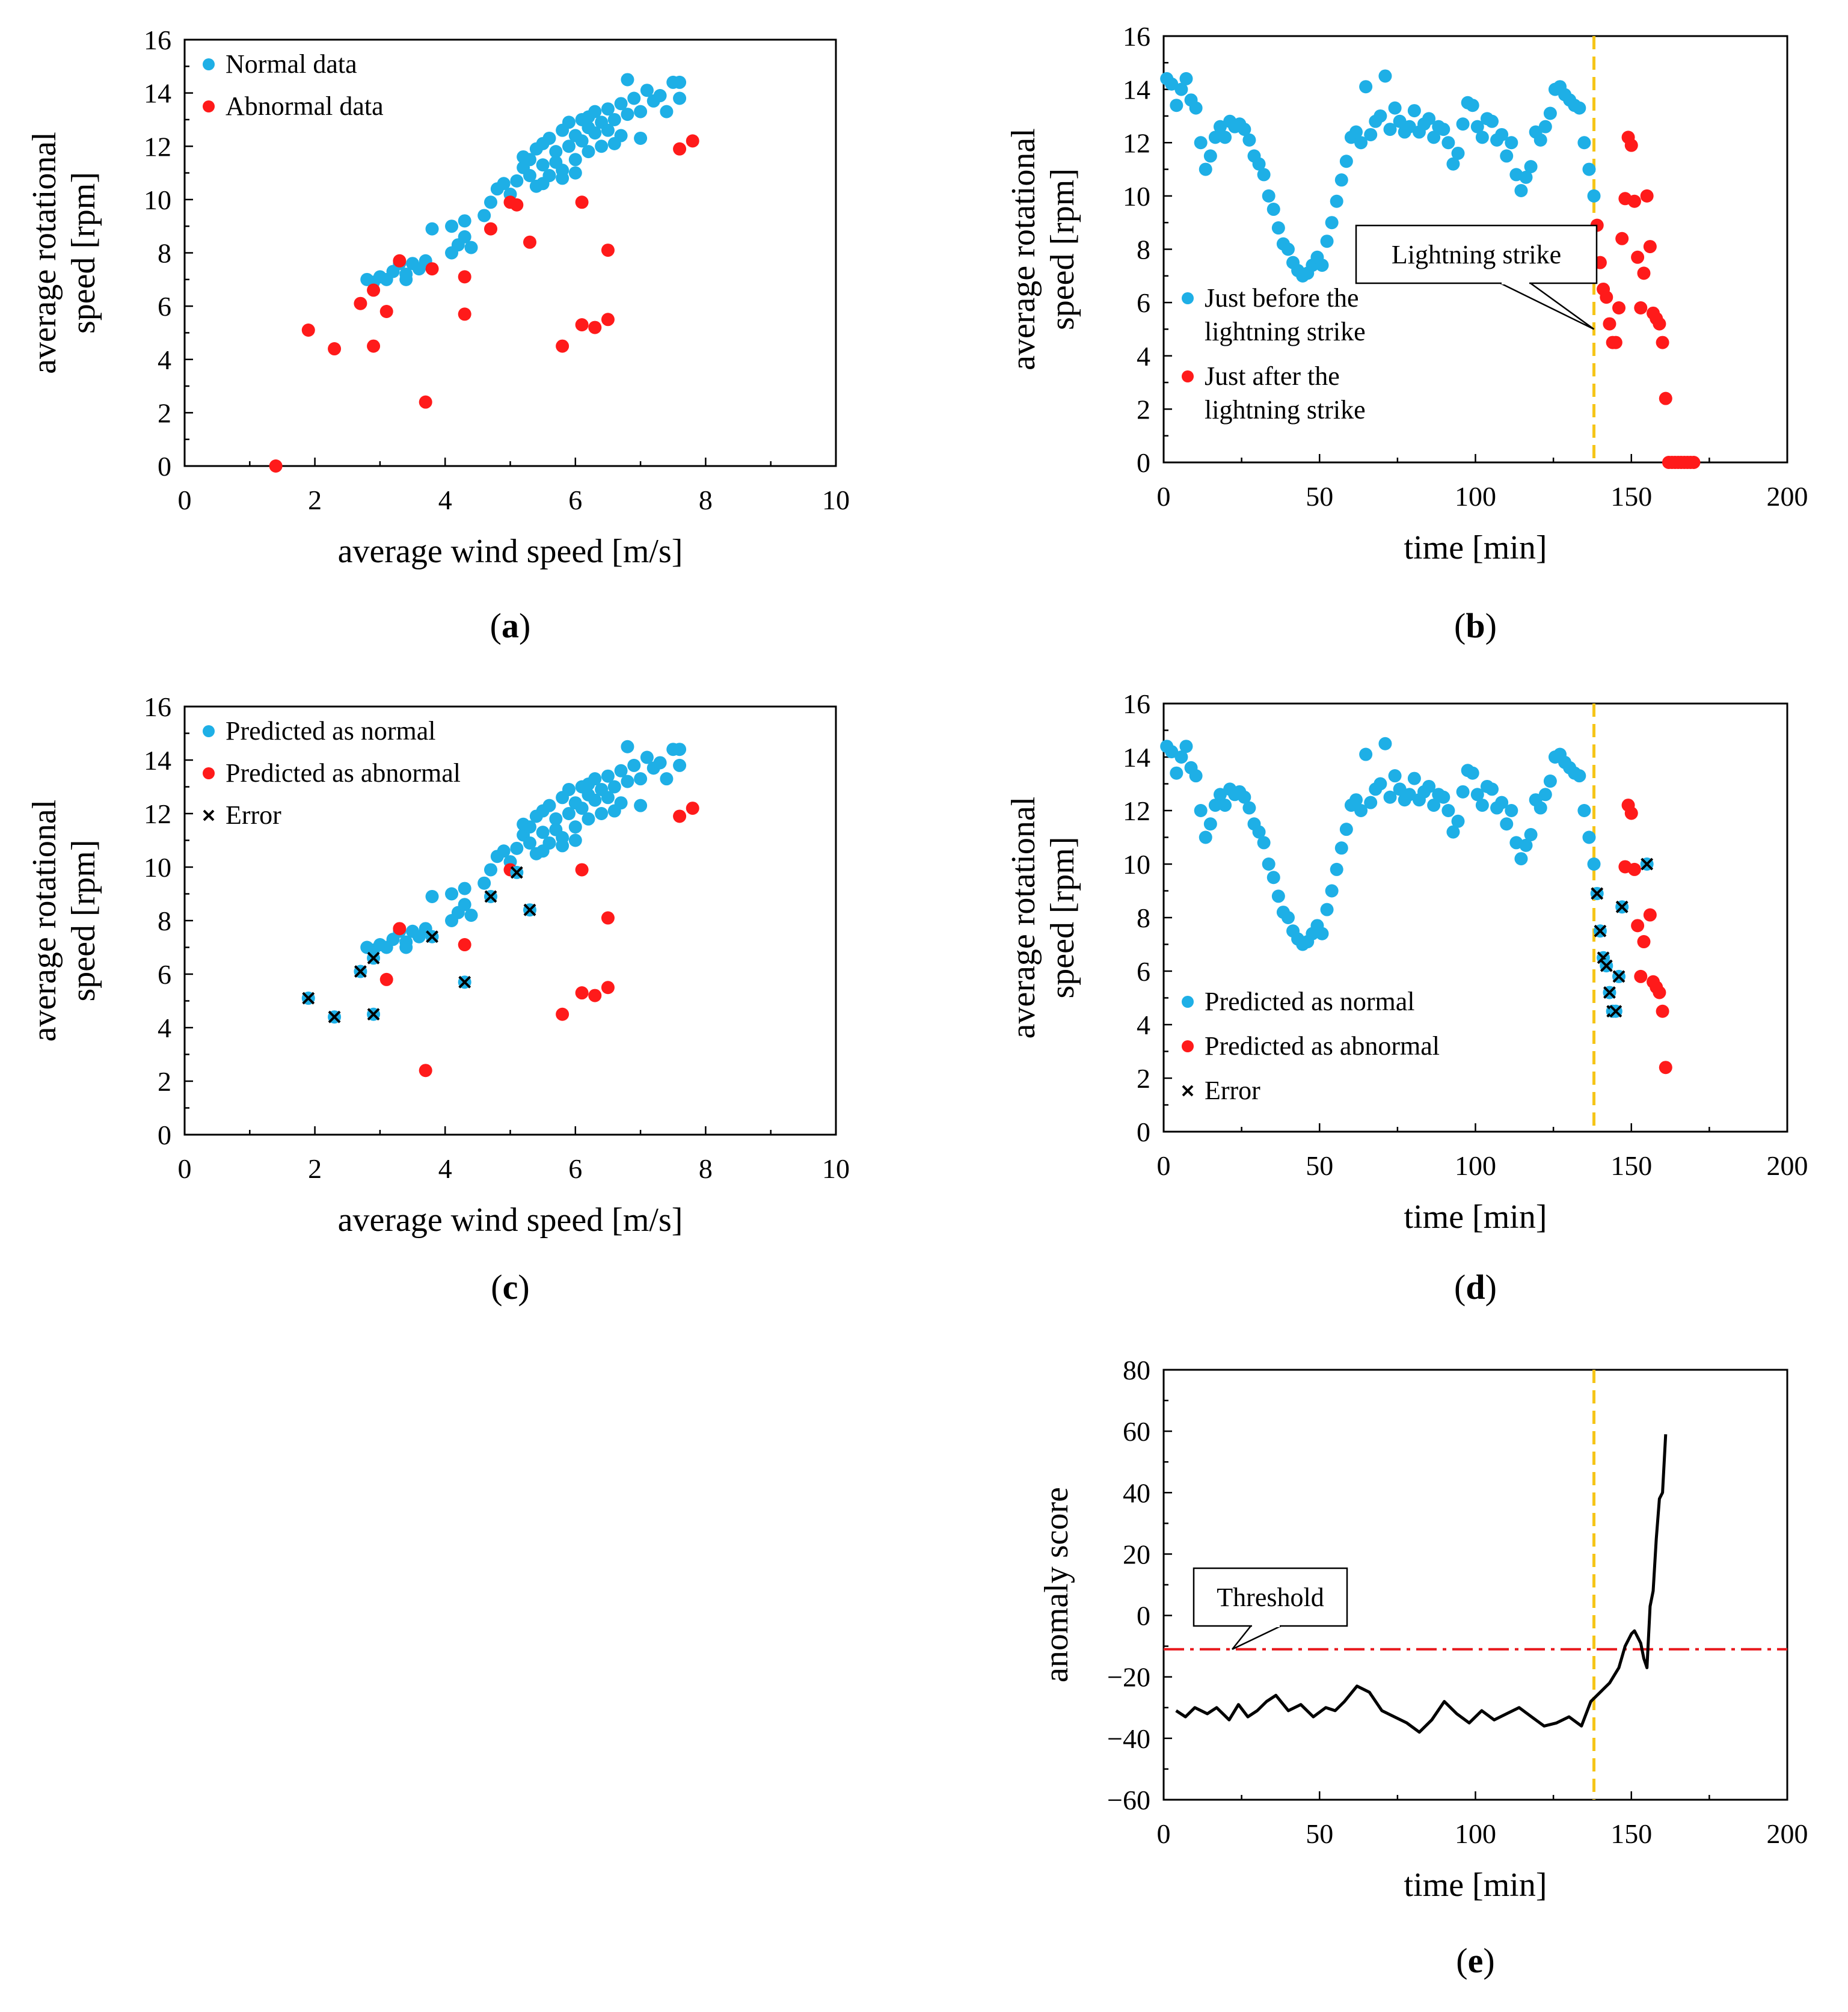 This screenshot has width=1848, height=2012. I want to click on y-tick-label: 6, so click(1143, 303).